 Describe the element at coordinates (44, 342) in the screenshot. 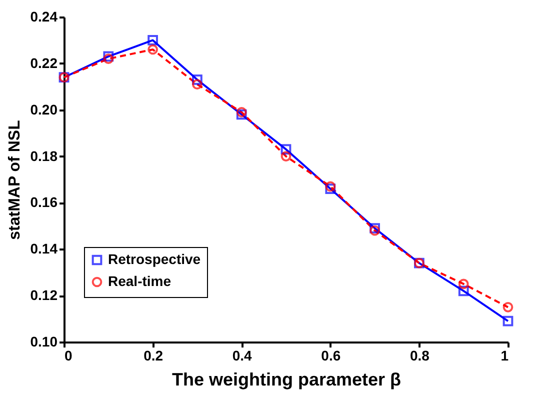

I see `y-tick-label: 0.10` at that location.